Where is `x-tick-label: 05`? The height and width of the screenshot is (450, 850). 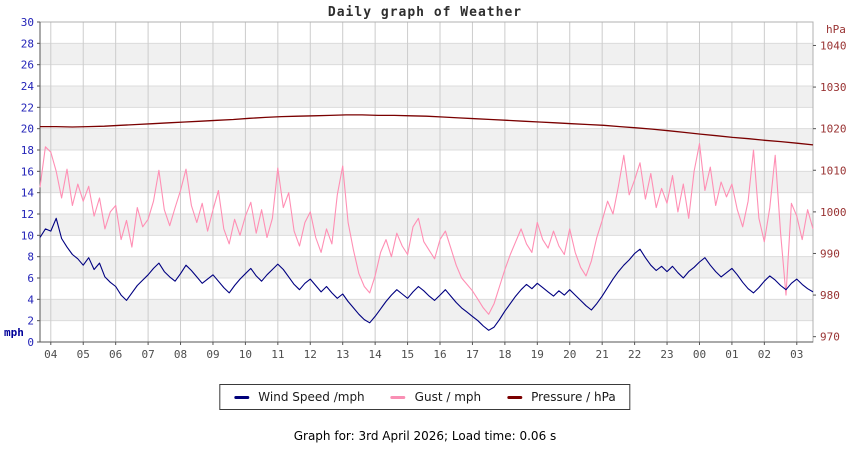 x-tick-label: 05 is located at coordinates (83, 354).